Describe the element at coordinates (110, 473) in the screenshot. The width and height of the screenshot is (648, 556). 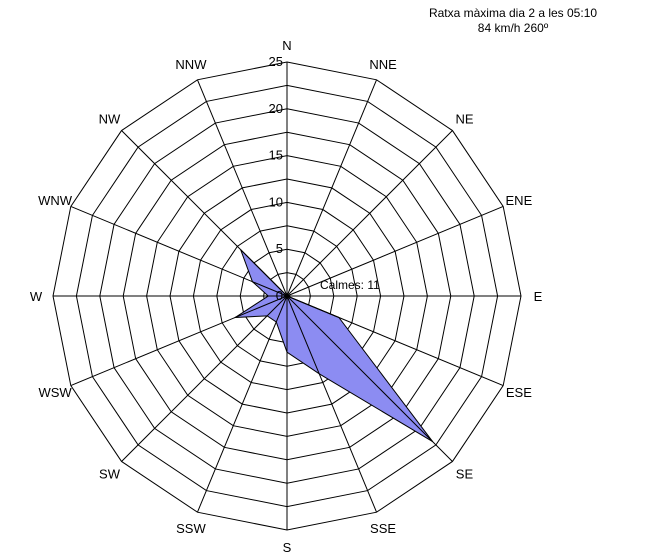
I see `direction-label-sw: SW` at that location.